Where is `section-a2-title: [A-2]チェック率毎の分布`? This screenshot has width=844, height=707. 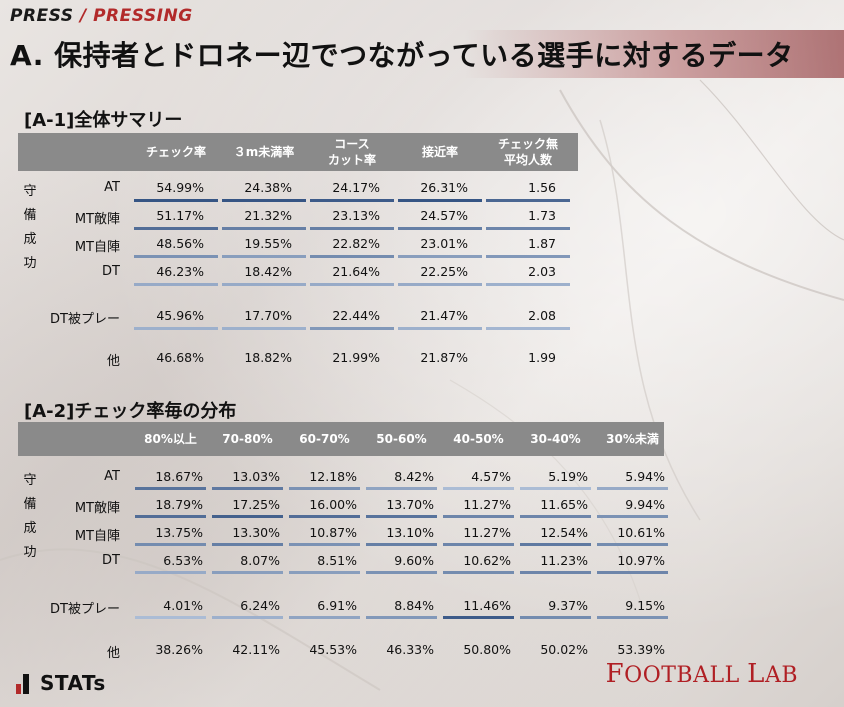
section-a2-title: [A-2]チェック率毎の分布 is located at coordinates (130, 411).